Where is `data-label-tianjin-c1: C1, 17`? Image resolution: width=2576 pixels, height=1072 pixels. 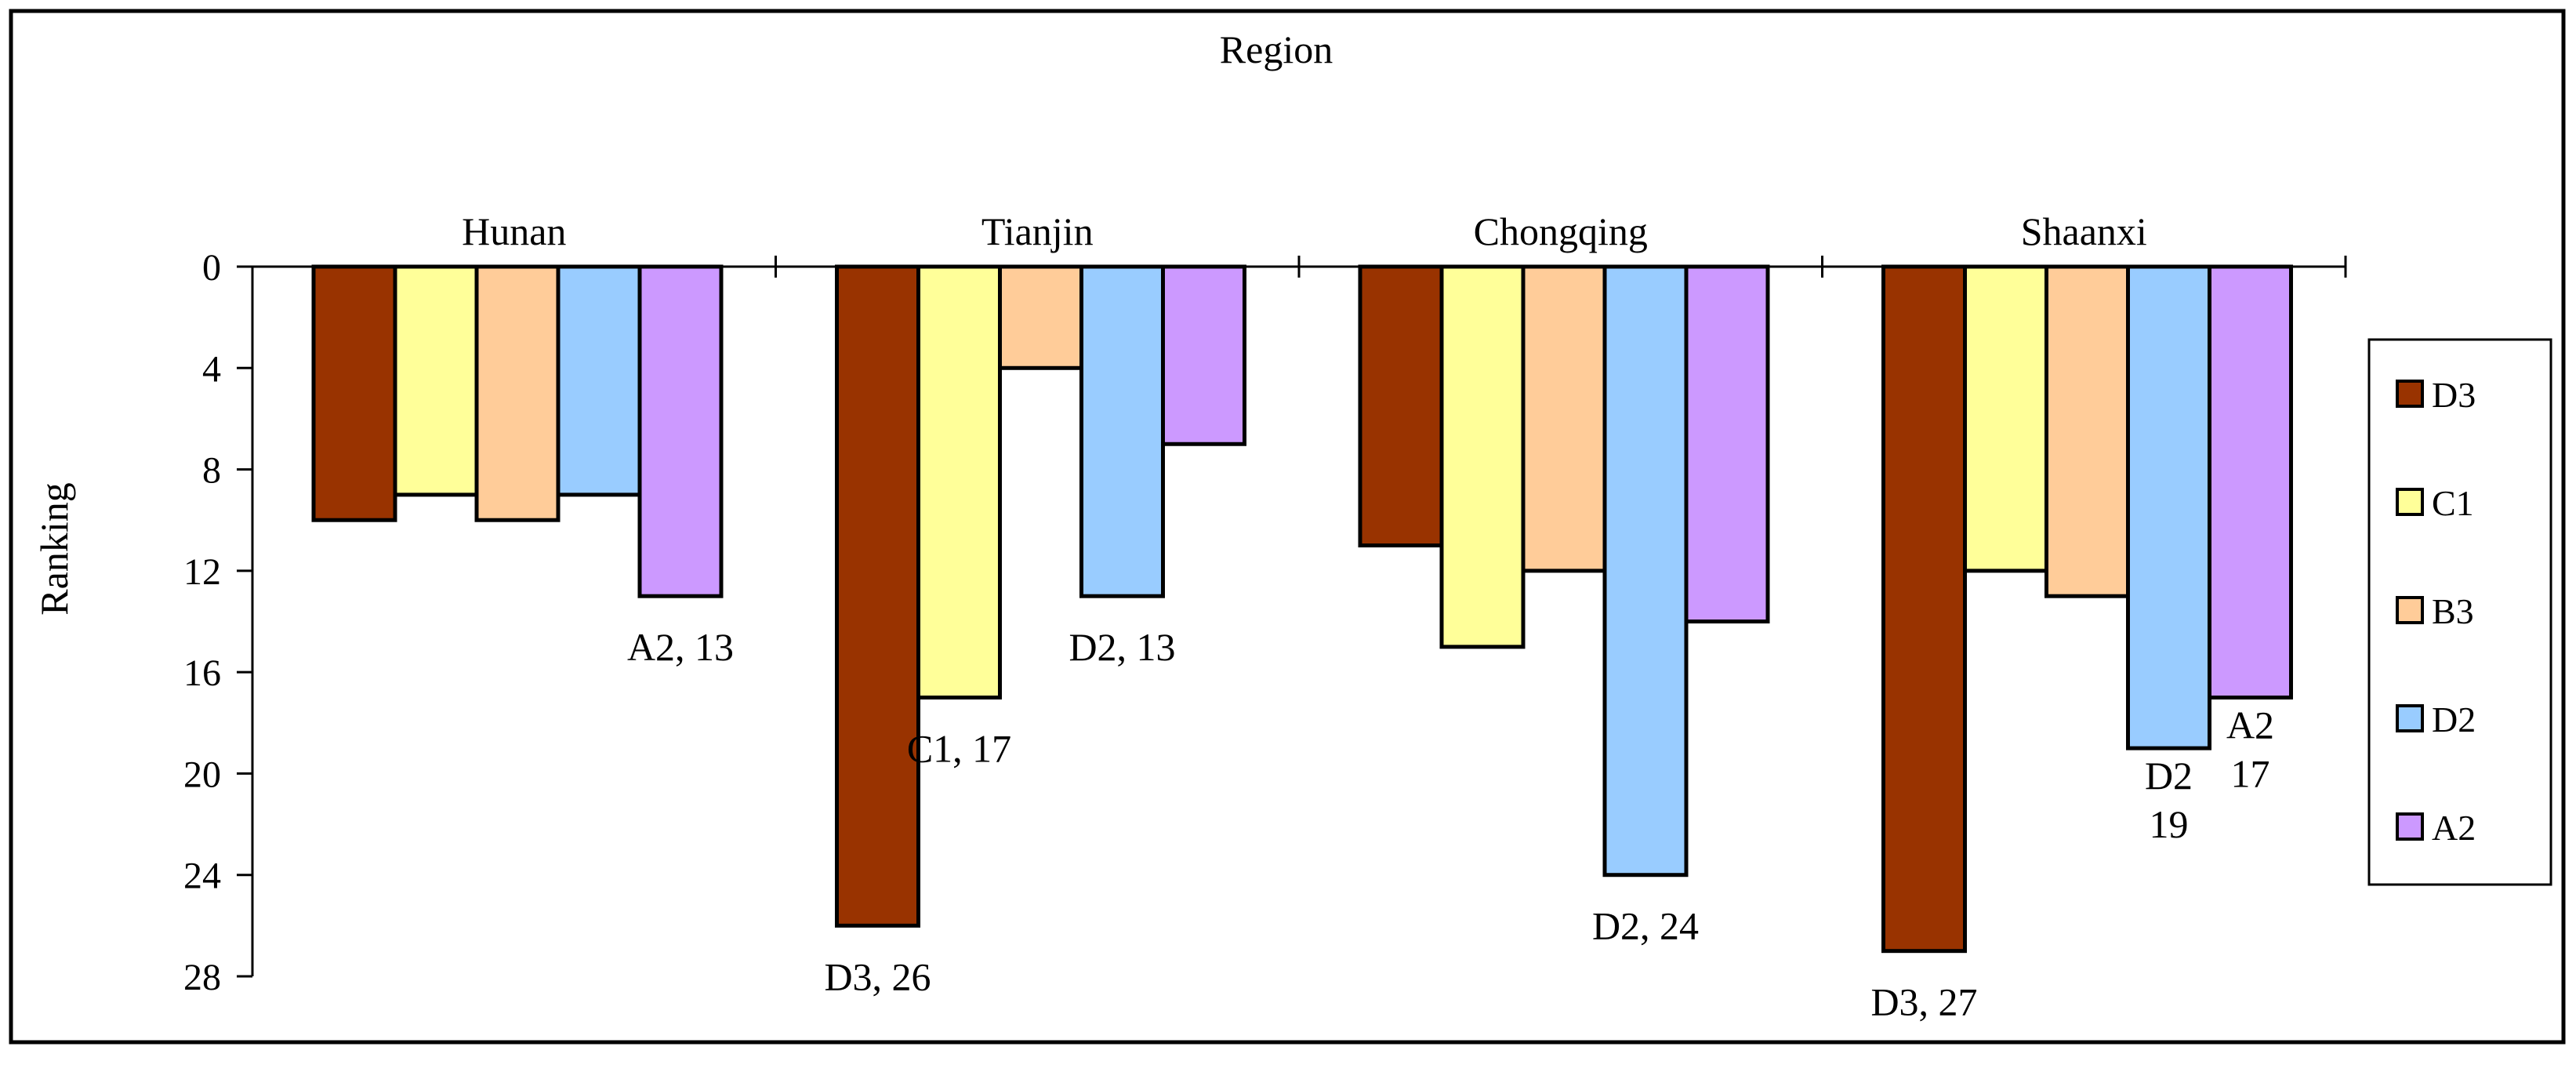 data-label-tianjin-c1: C1, 17 is located at coordinates (959, 748).